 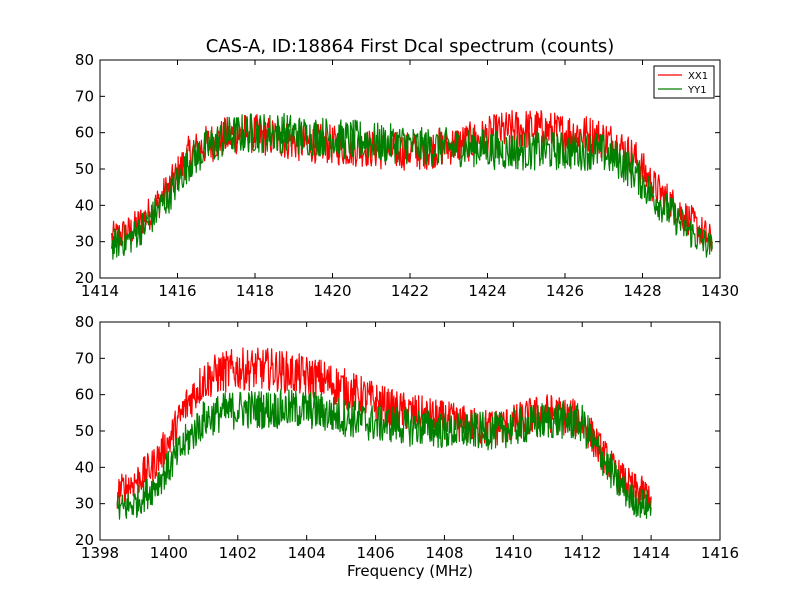 I want to click on legend-label-xx1: XX1, so click(x=698, y=76).